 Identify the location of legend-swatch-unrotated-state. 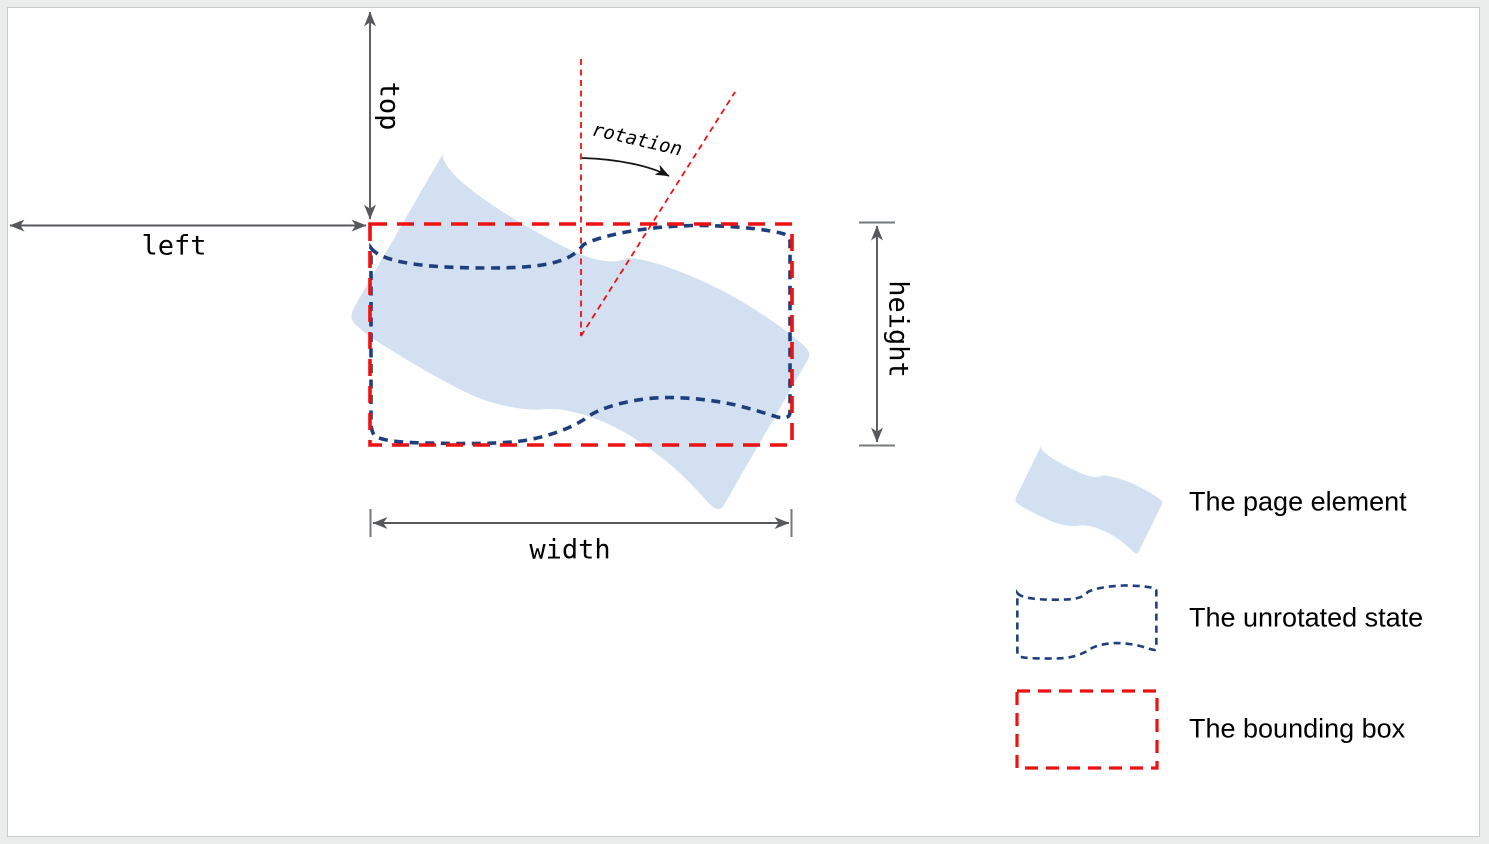
(1087, 622).